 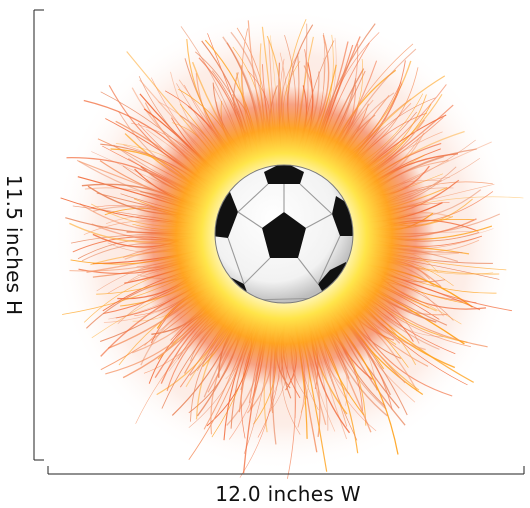 What do you see at coordinates (286, 470) in the screenshot?
I see `width-dimension-line` at bounding box center [286, 470].